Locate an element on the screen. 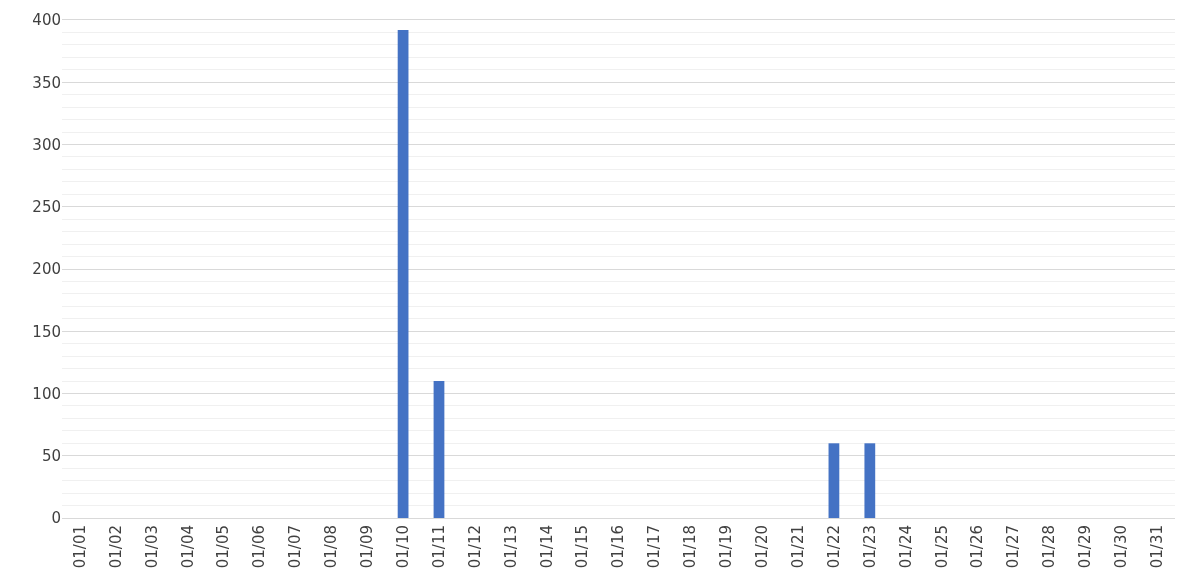 Image resolution: width=1183 pixels, height=586 pixels. x-tick-label: 01/23 is located at coordinates (869, 547).